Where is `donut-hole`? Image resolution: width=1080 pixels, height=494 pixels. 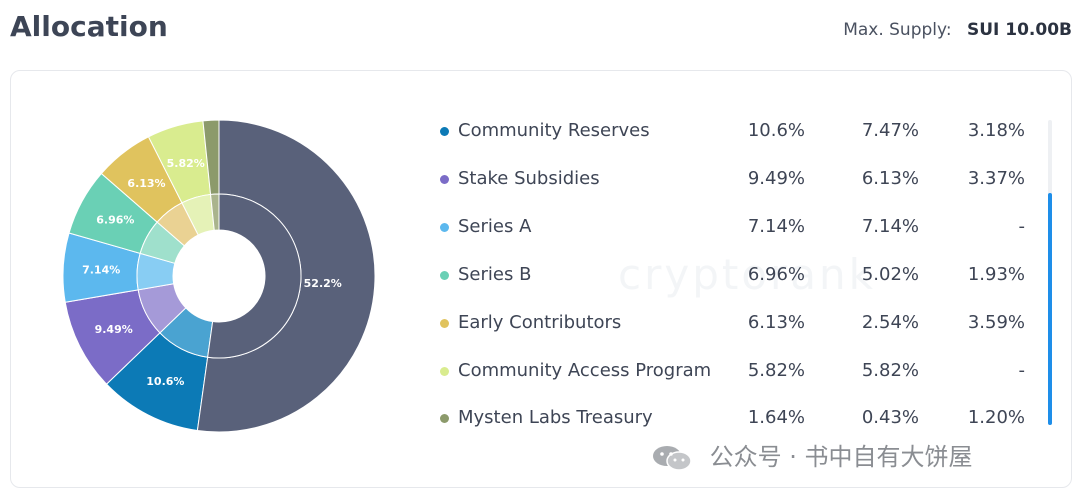 donut-hole is located at coordinates (219, 276).